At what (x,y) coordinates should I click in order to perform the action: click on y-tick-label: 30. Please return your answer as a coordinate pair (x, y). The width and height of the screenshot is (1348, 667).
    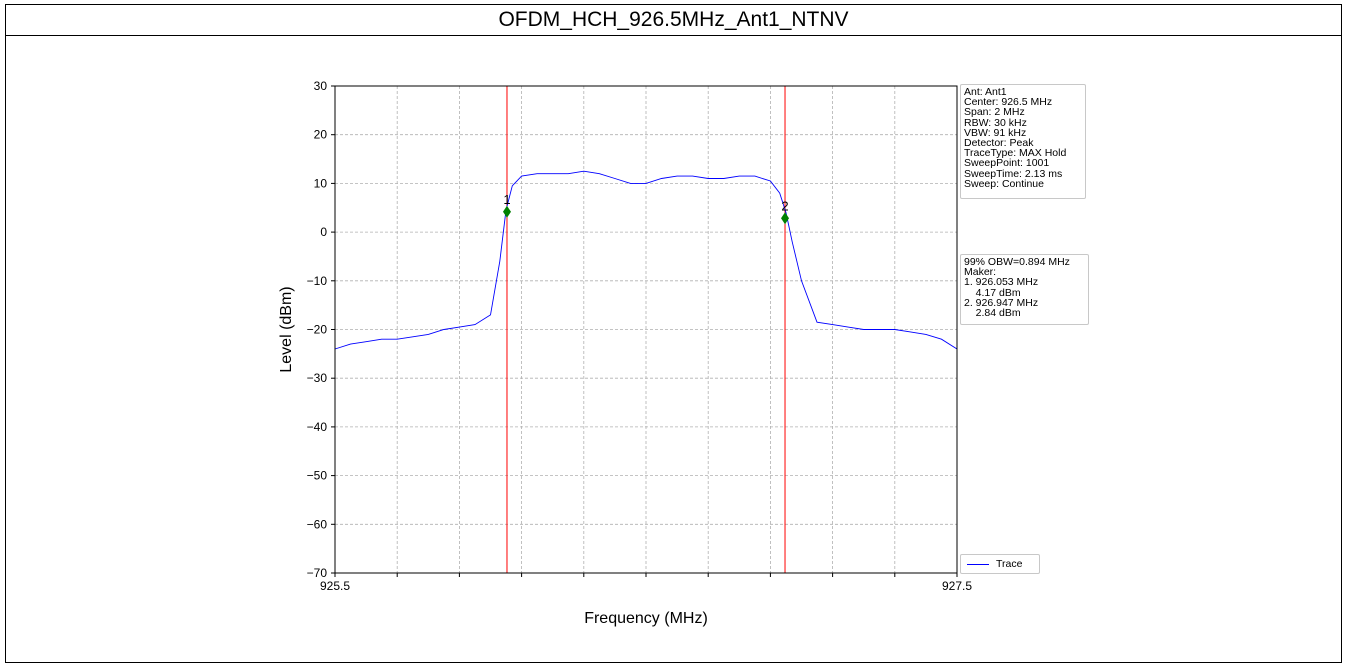
    Looking at the image, I should click on (321, 86).